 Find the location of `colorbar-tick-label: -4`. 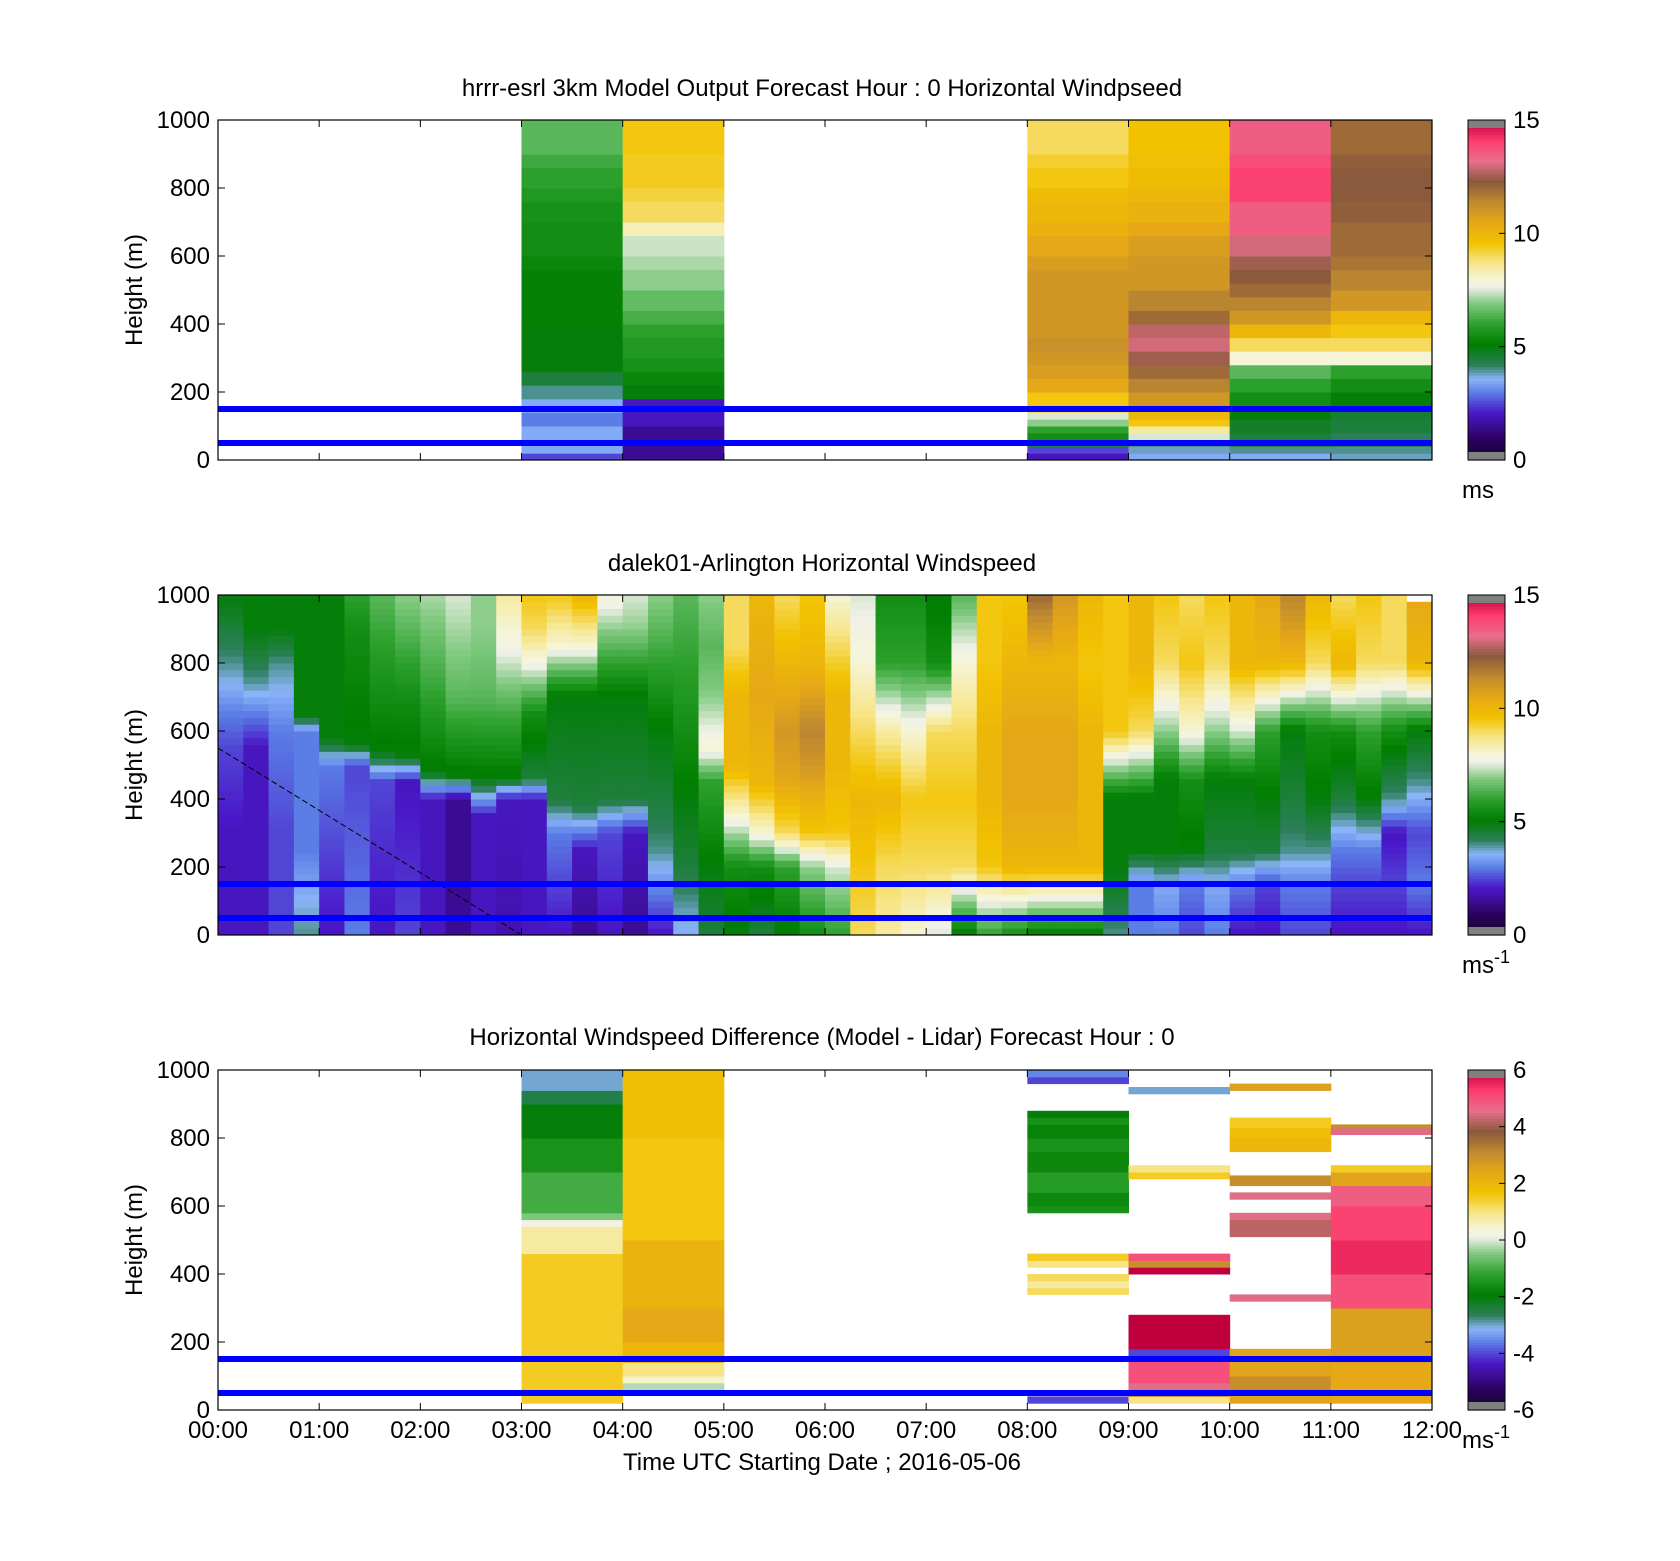

colorbar-tick-label: -4 is located at coordinates (1523, 1353).